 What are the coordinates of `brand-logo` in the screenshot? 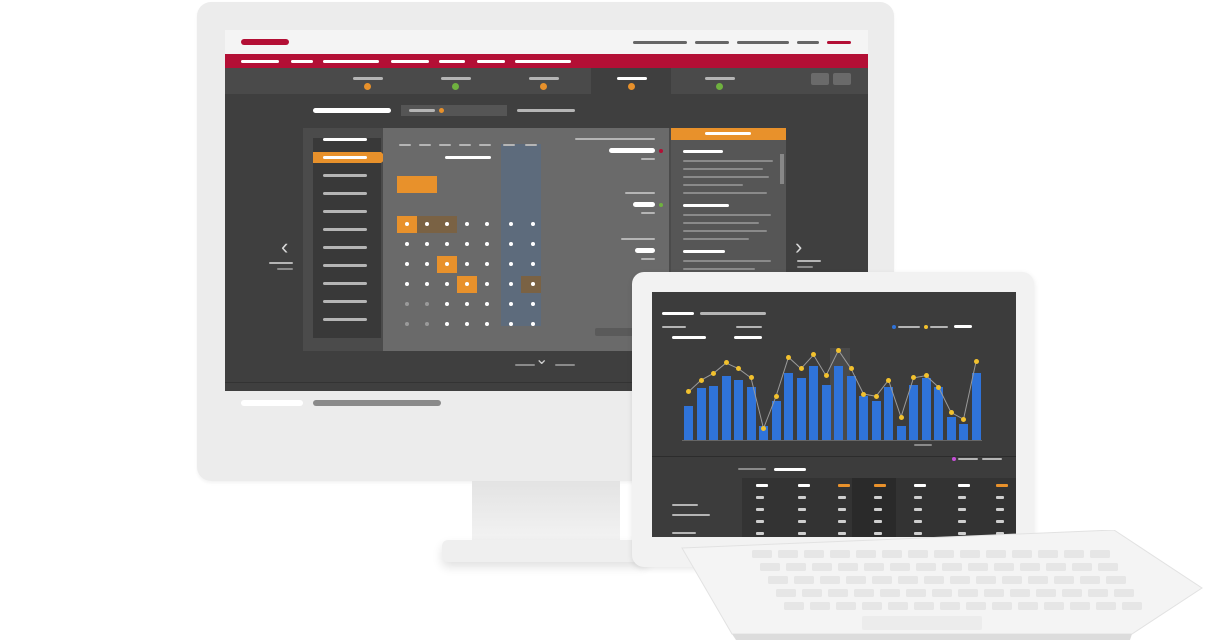 It's located at (265, 42).